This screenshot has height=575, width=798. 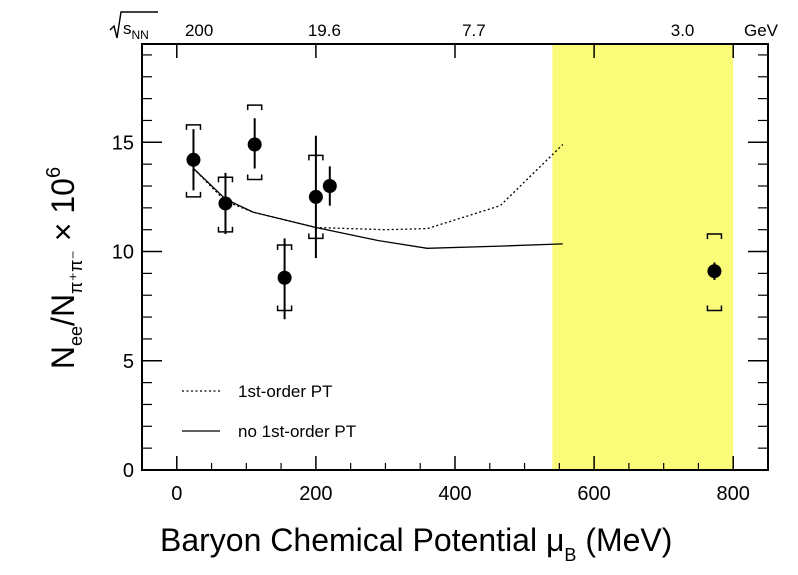 I want to click on y-tick-label: 0, so click(x=128, y=471).